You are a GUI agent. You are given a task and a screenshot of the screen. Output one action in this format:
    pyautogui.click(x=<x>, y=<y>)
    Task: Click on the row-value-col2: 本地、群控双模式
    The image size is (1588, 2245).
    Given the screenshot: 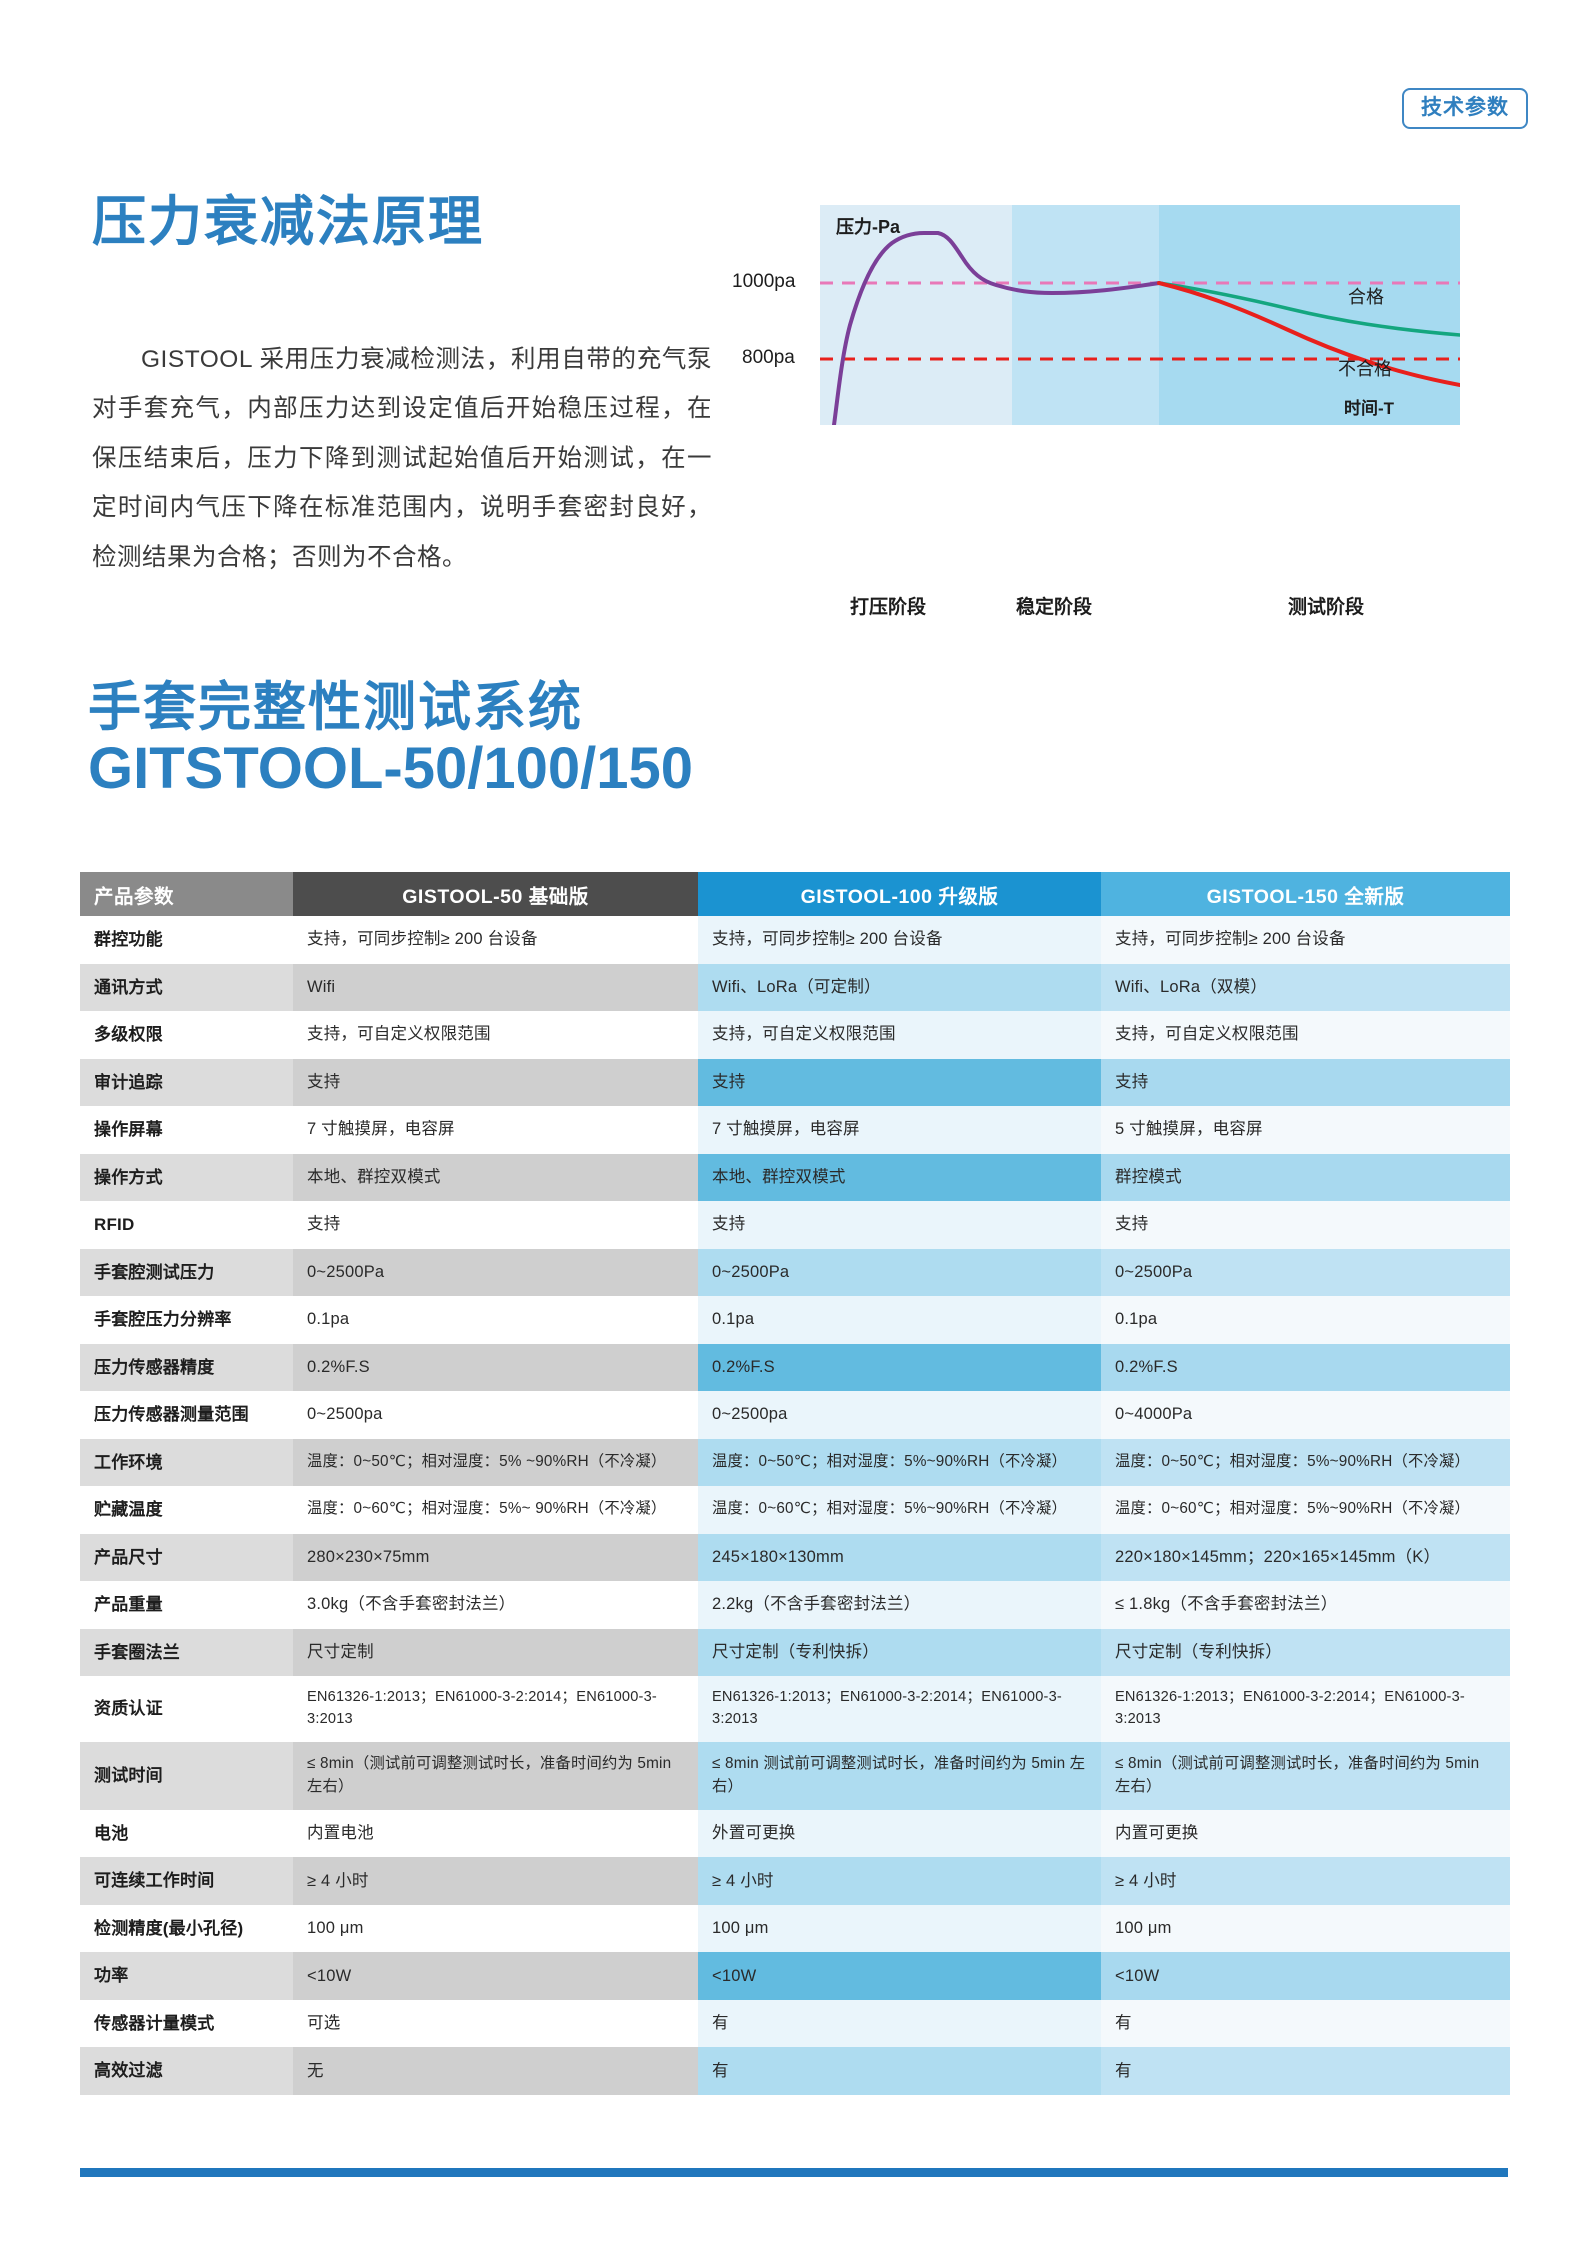 What is the action you would take?
    pyautogui.click(x=899, y=1177)
    